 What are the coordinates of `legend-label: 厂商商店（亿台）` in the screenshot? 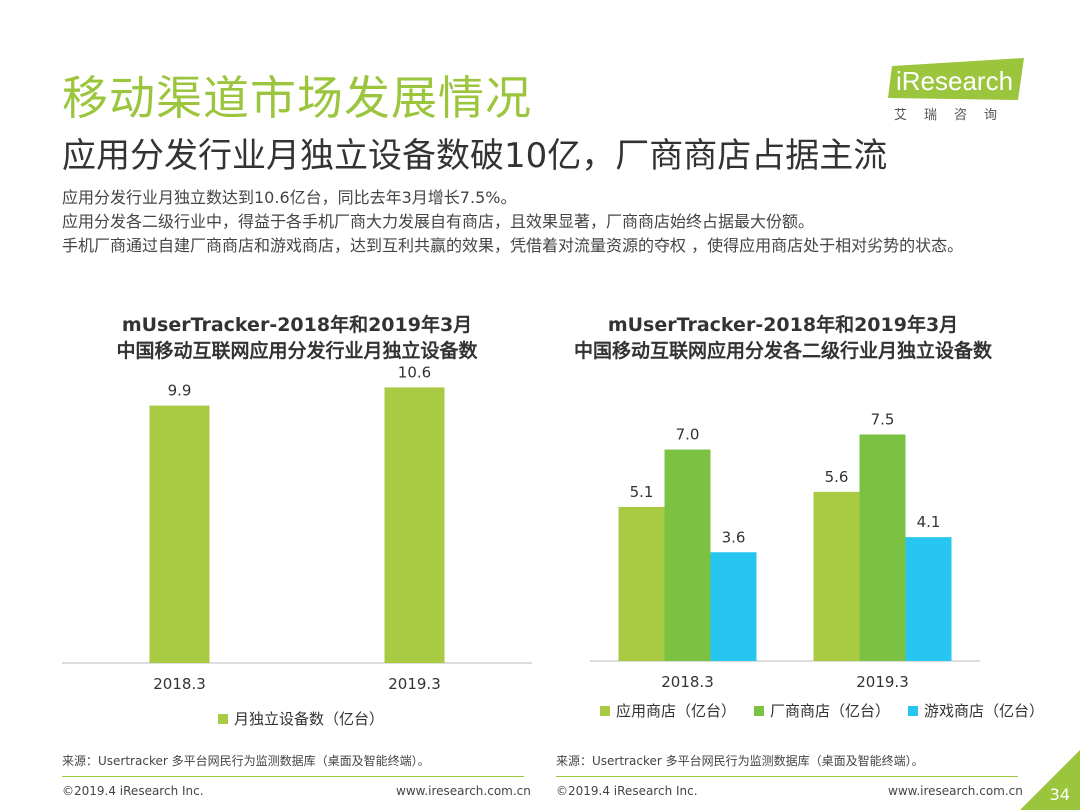 It's located at (830, 711).